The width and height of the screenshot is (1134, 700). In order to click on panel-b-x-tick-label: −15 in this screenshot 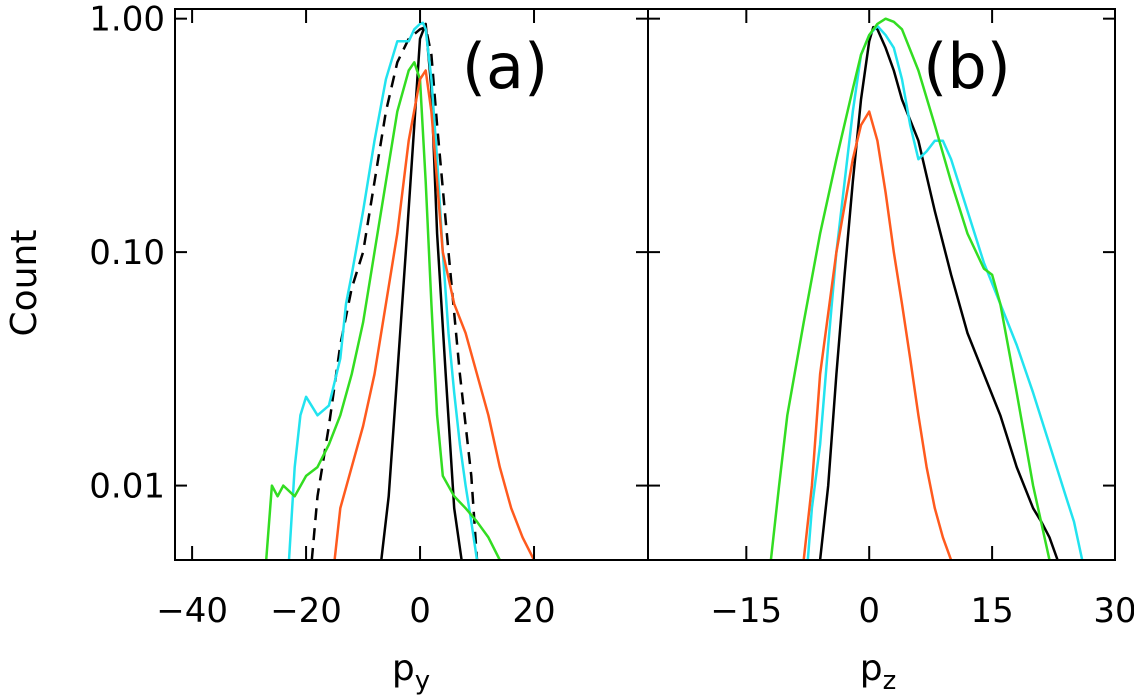, I will do `click(746, 611)`.